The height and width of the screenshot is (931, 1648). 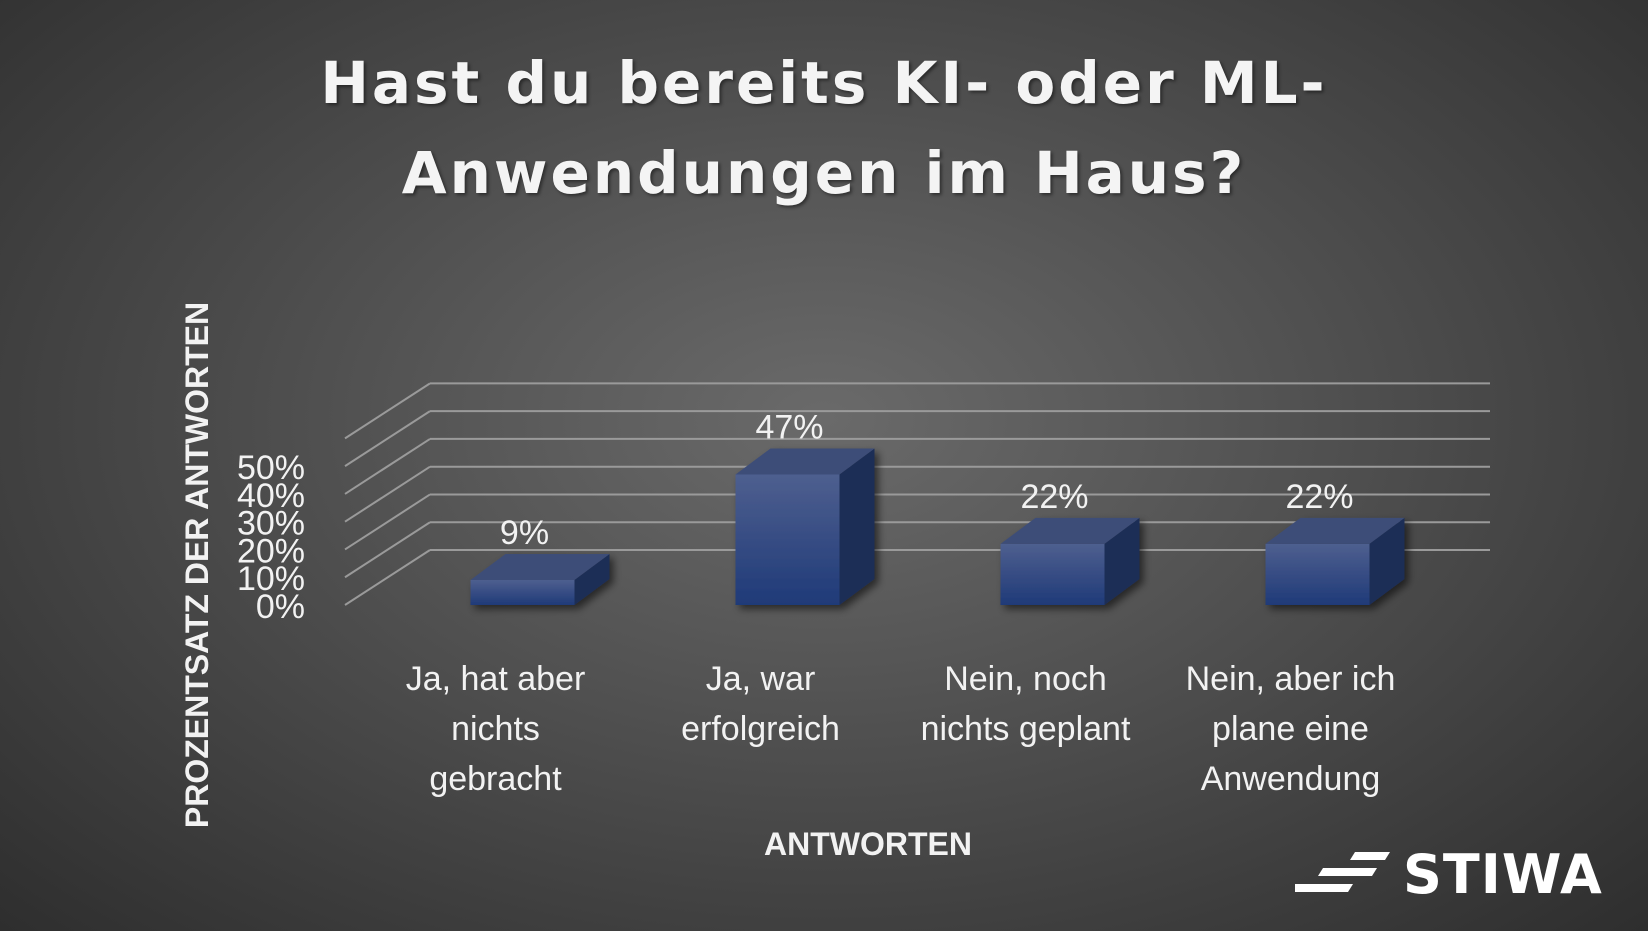 What do you see at coordinates (868, 844) in the screenshot?
I see `x-axis-label: ANTWORTEN` at bounding box center [868, 844].